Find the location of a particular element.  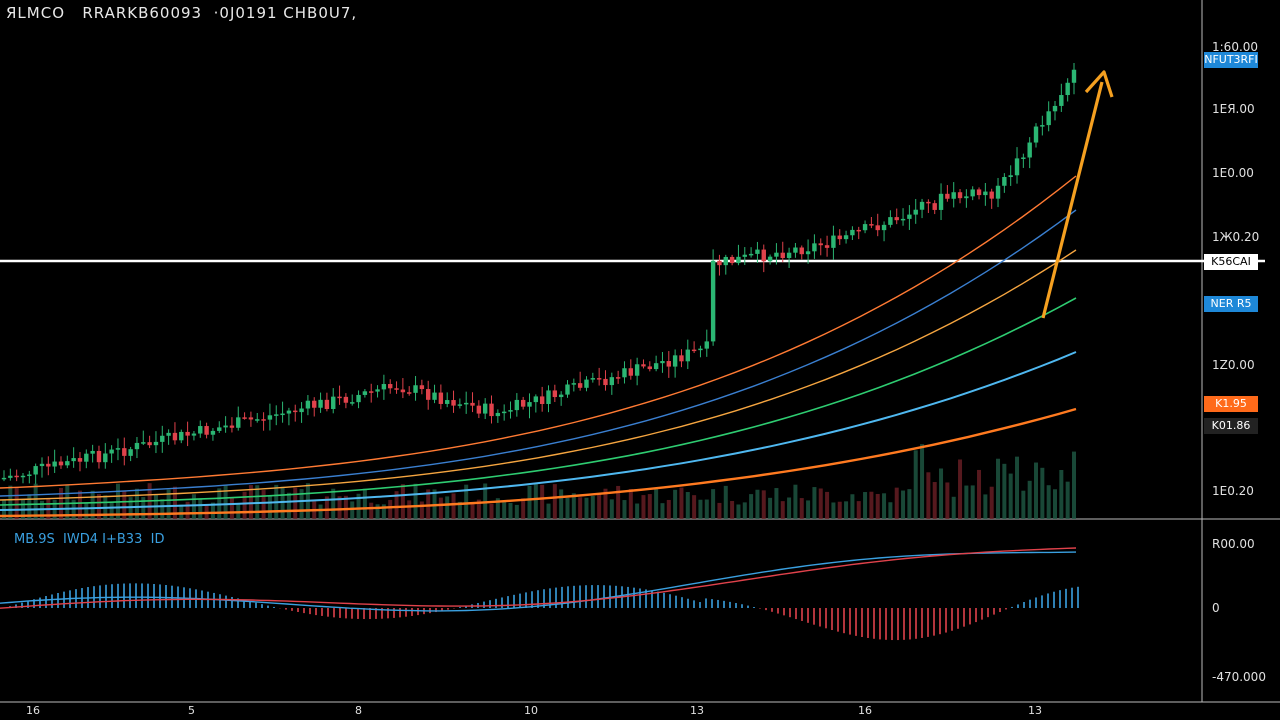

axis-tick-label: -470.000 is located at coordinates (1239, 677).